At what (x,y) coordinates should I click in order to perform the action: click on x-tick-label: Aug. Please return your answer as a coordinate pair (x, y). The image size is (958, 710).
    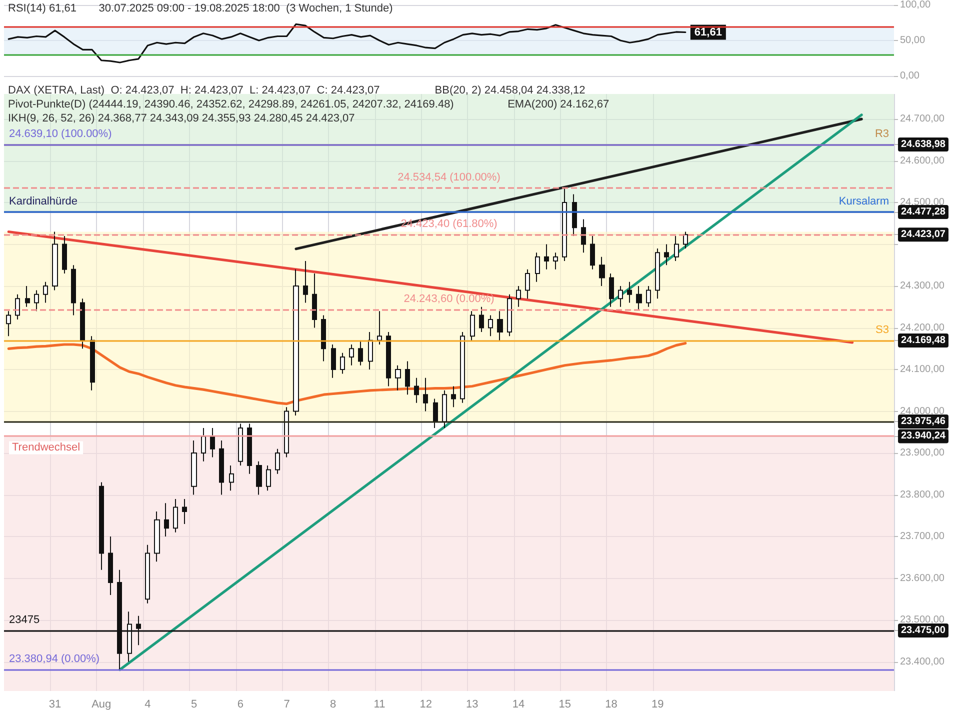
    Looking at the image, I should click on (102, 704).